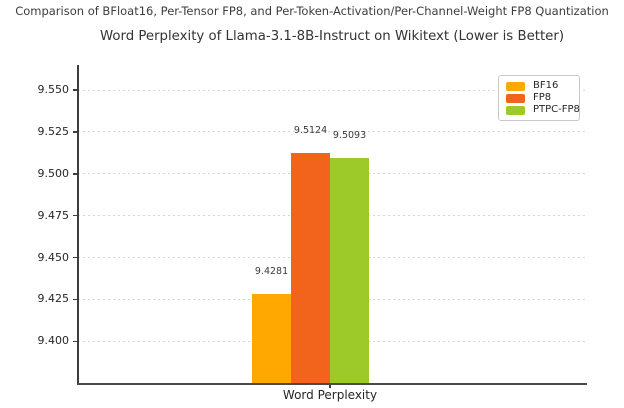 Image resolution: width=624 pixels, height=408 pixels. I want to click on legend-label: PTPC-FP8, so click(556, 109).